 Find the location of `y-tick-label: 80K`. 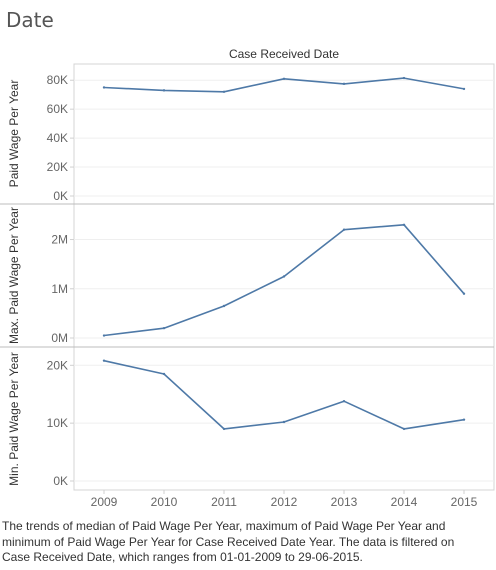

y-tick-label: 80K is located at coordinates (57, 80).